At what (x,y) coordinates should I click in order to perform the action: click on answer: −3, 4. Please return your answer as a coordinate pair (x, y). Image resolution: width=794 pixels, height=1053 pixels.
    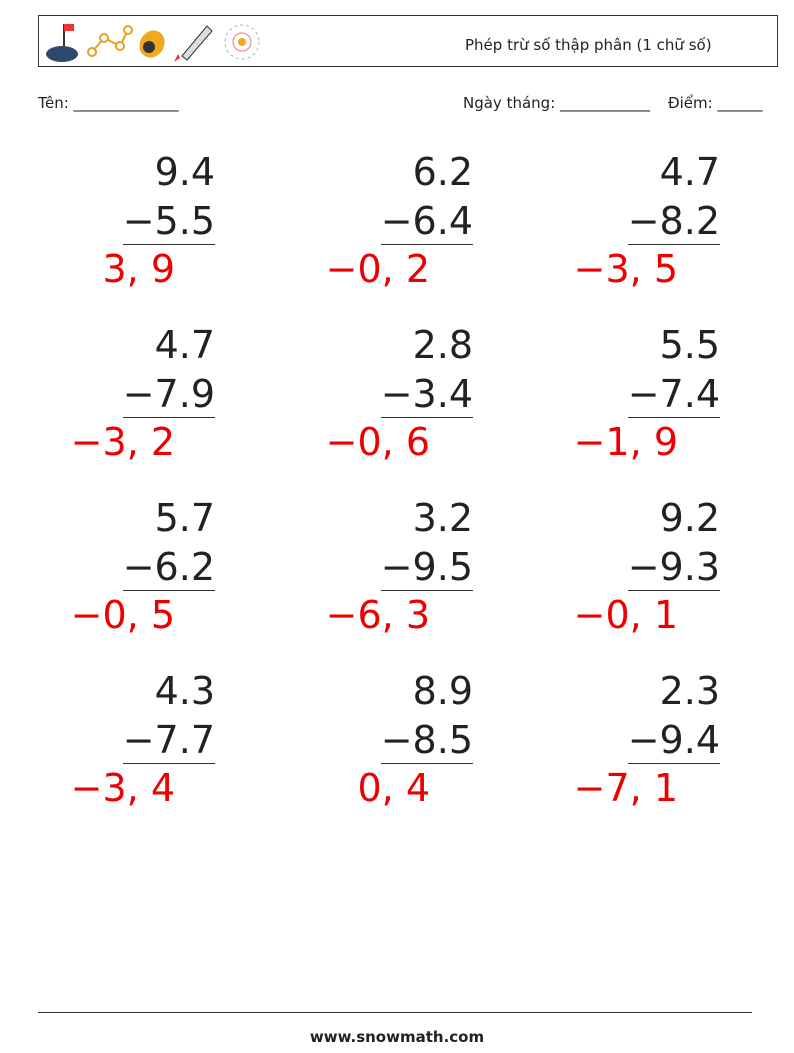
    Looking at the image, I should click on (122, 788).